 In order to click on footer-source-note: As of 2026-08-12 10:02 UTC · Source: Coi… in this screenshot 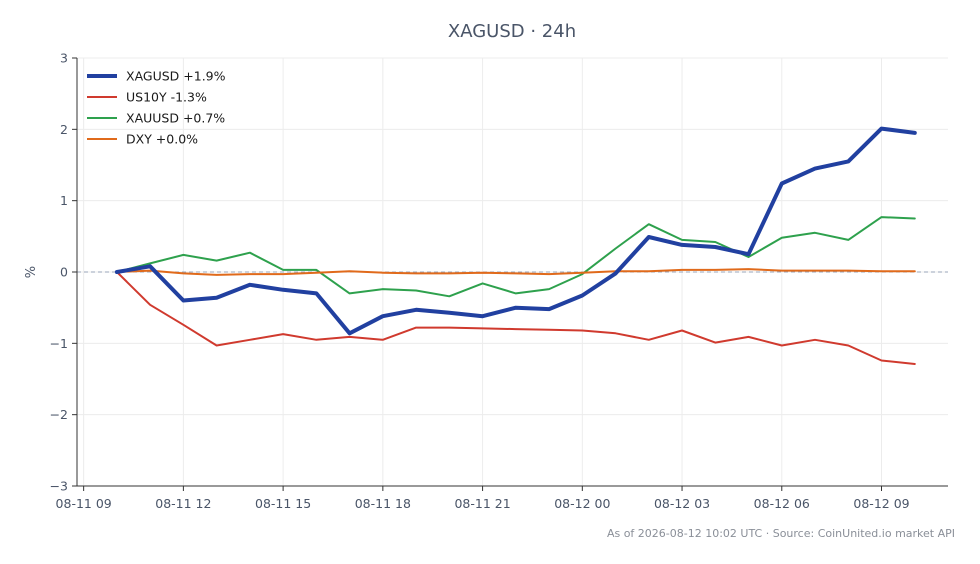, I will do `click(781, 533)`.